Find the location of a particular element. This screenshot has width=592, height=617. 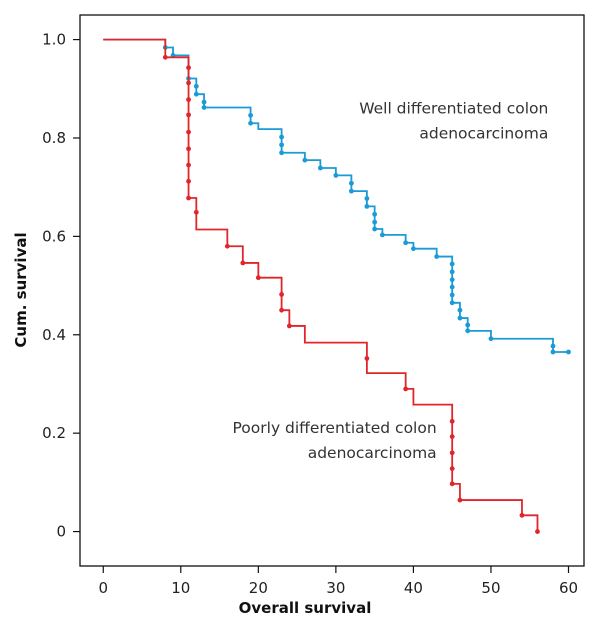

x-tick-label: 40 is located at coordinates (413, 588).